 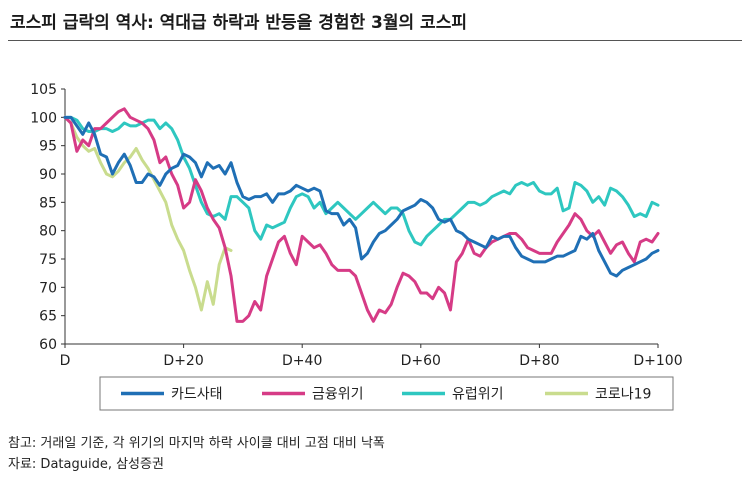 What do you see at coordinates (48, 175) in the screenshot?
I see `y-tick-label: 90` at bounding box center [48, 175].